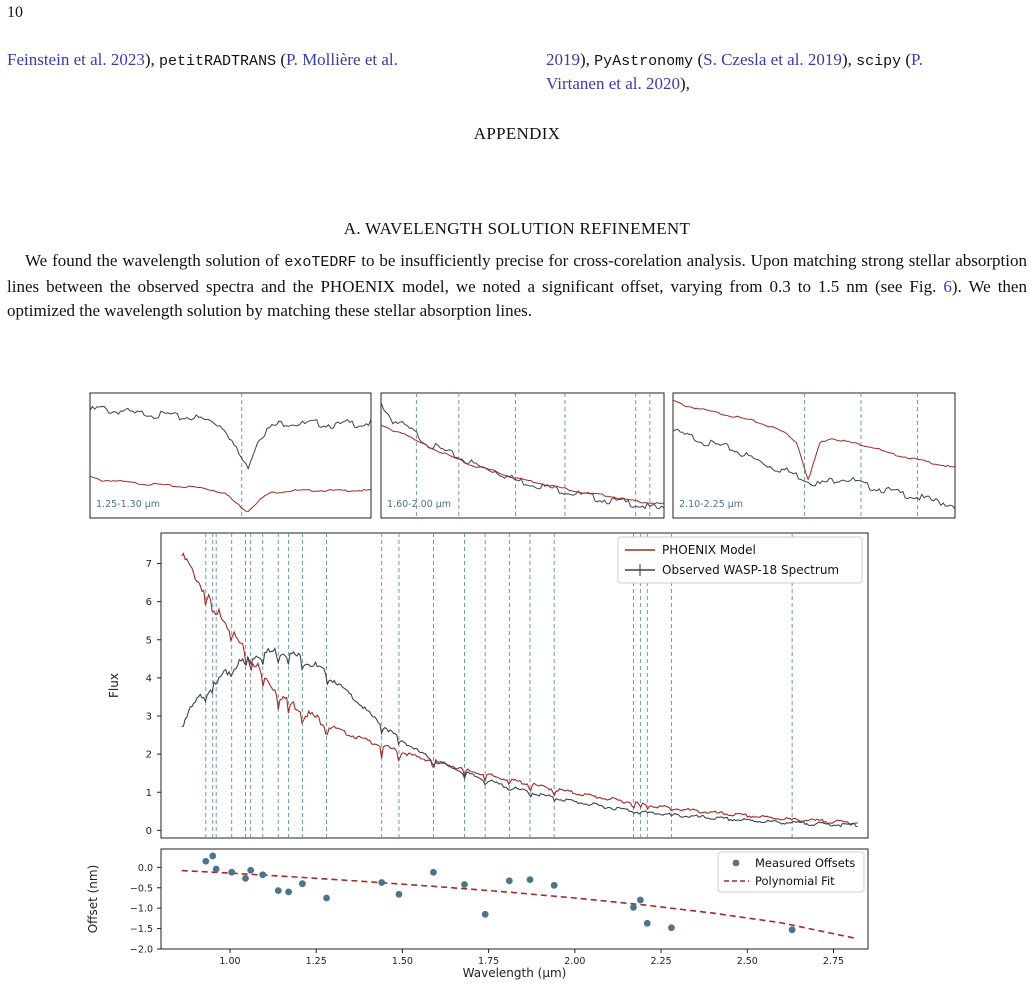 This screenshot has height=987, width=1034. I want to click on inset-panel-3: 2.10-2.25 μm, so click(814, 455).